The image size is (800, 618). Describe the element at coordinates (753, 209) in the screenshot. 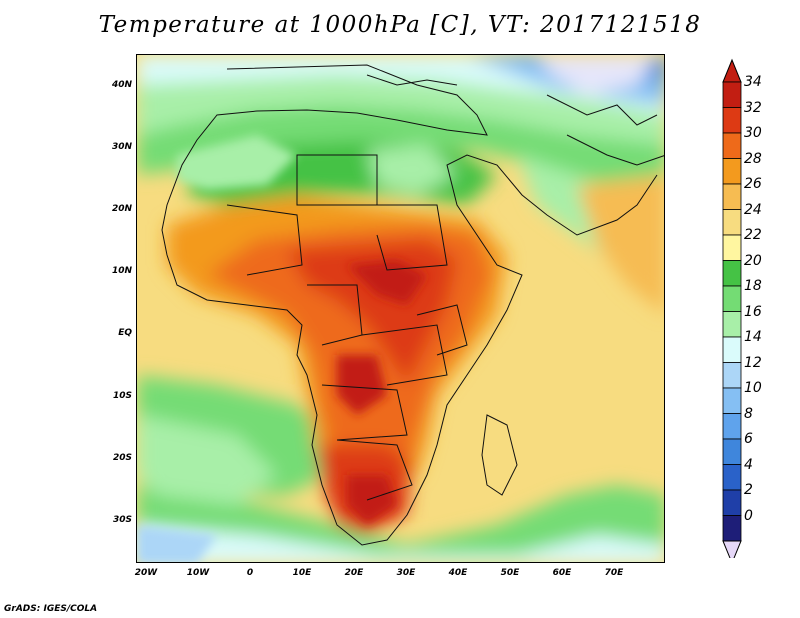

I see `colorbar-label: 24` at that location.